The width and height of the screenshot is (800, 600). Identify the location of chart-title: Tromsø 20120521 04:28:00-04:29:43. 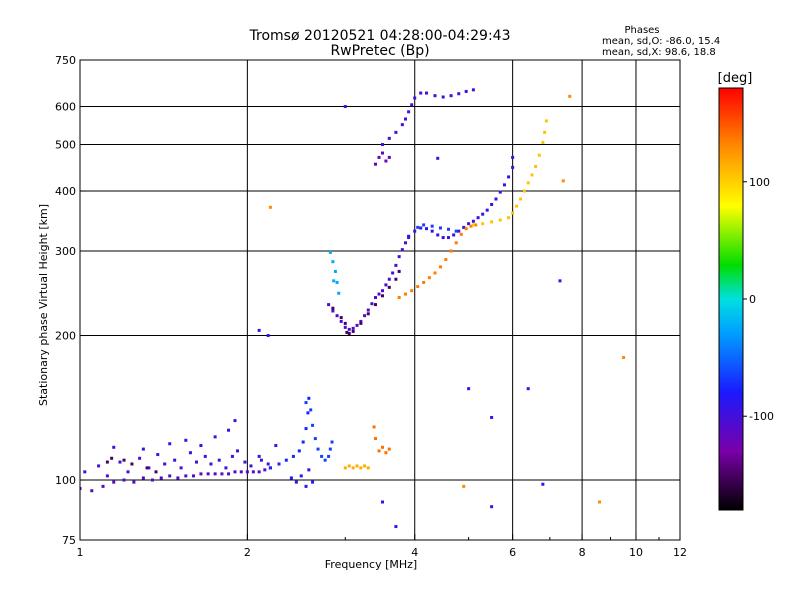
(380, 36).